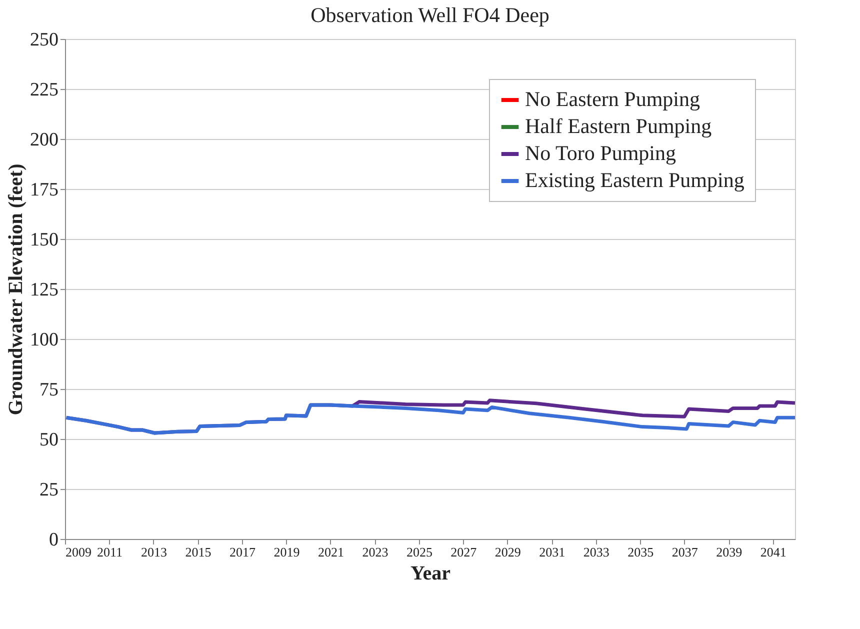  Describe the element at coordinates (464, 552) in the screenshot. I see `x-tick-label: 2027` at that location.